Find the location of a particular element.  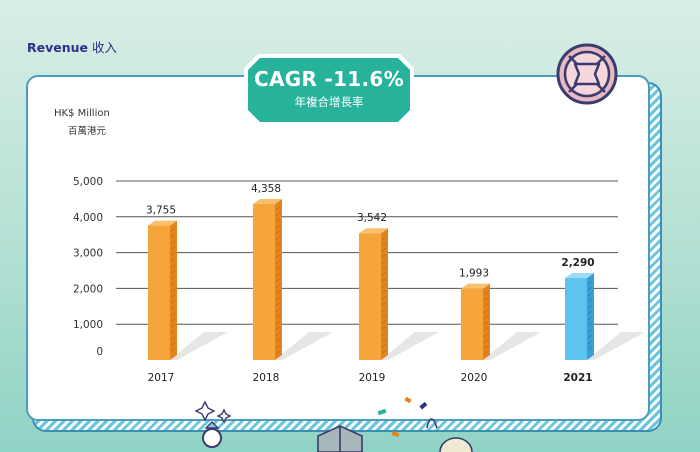

emblem-icon is located at coordinates (587, 74).